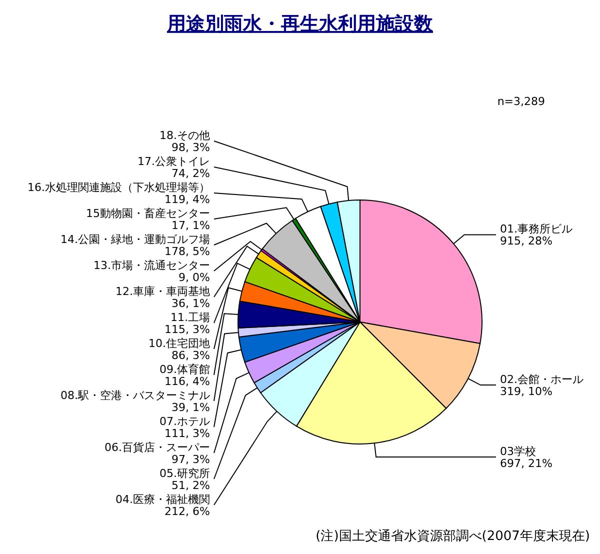 The image size is (600, 554). Describe the element at coordinates (453, 536) in the screenshot. I see `text: (注)国土交通省水資源部調べ(2007年度末現在)` at that location.